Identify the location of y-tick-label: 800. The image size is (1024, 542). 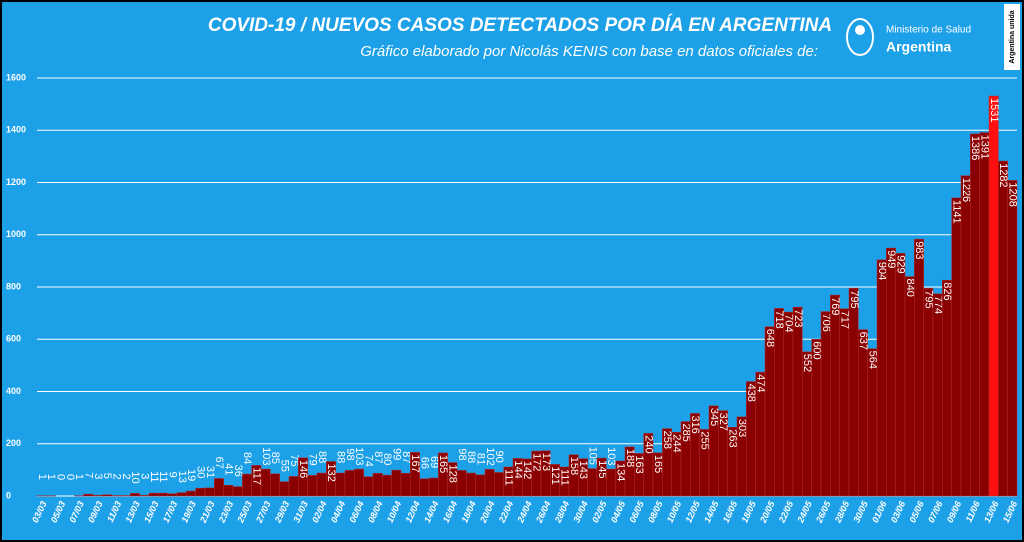
(13, 286).